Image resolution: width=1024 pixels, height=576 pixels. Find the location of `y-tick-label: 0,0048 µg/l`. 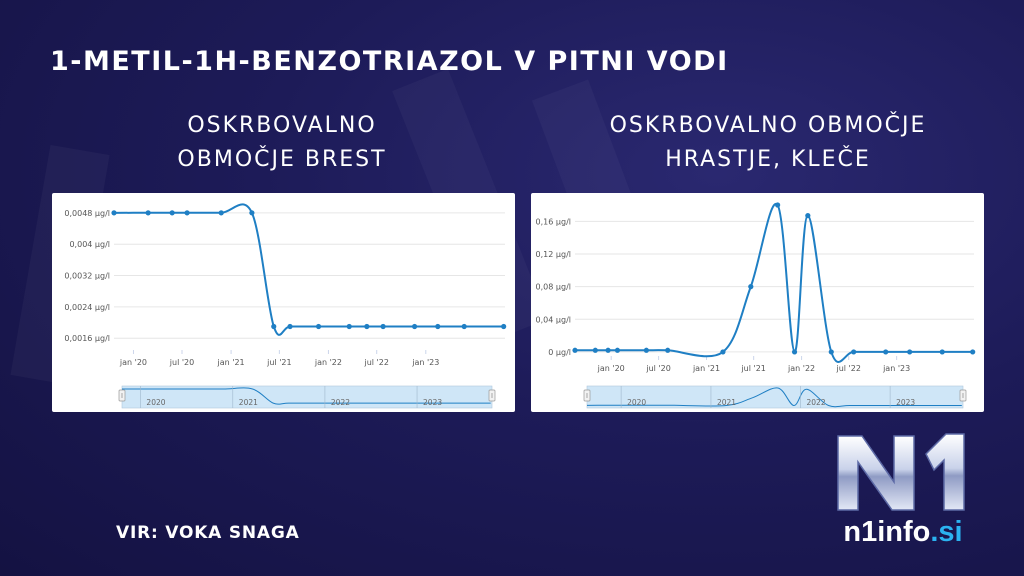

y-tick-label: 0,0048 µg/l is located at coordinates (87, 213).